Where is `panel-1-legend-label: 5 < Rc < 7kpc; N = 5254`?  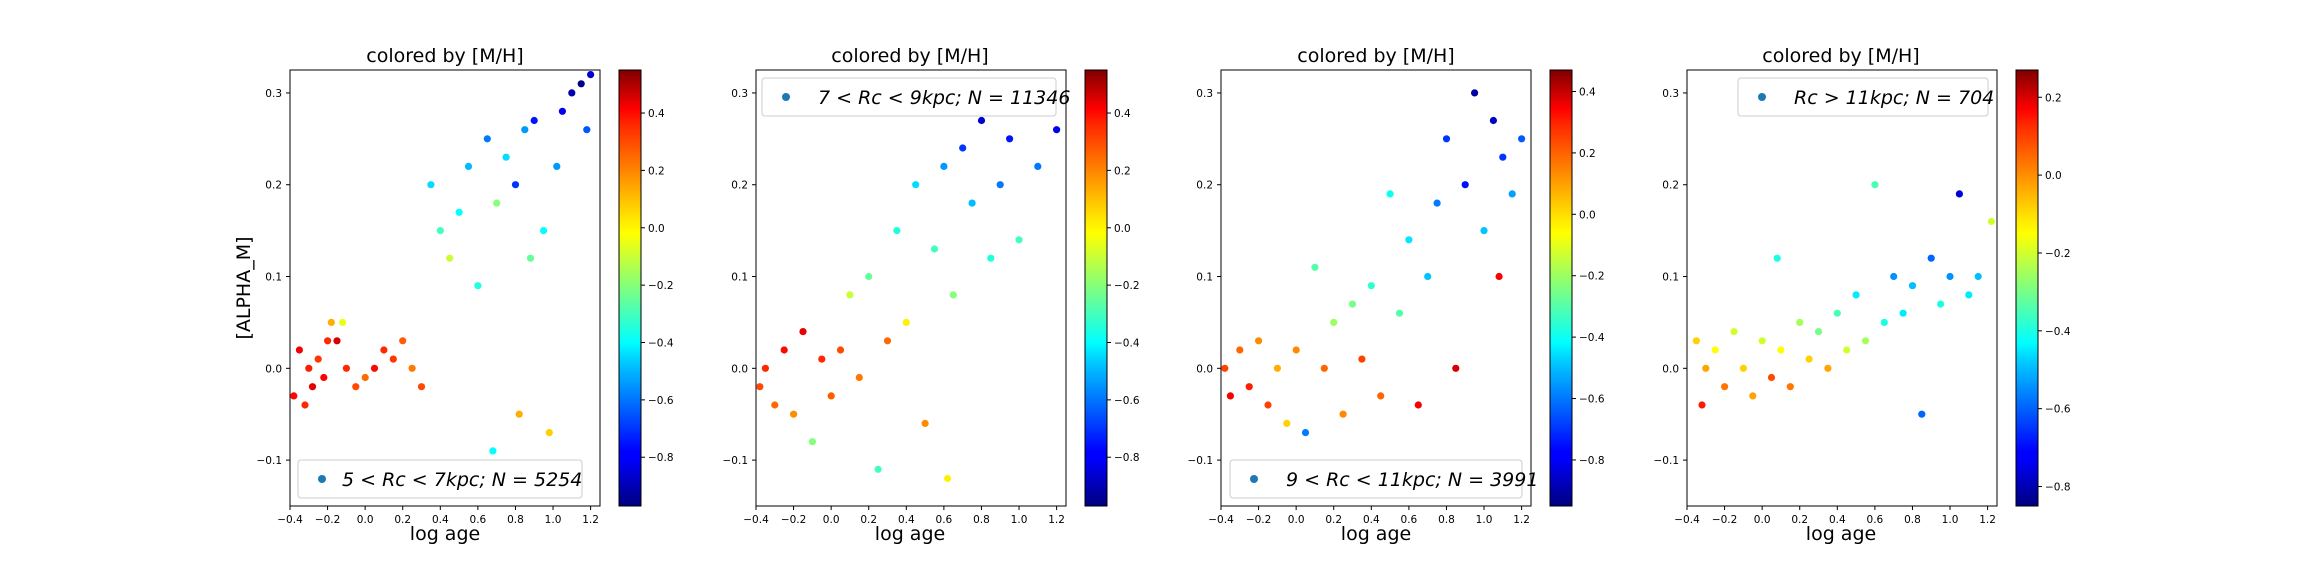
panel-1-legend-label: 5 < Rc < 7kpc; N = 5254 is located at coordinates (462, 480).